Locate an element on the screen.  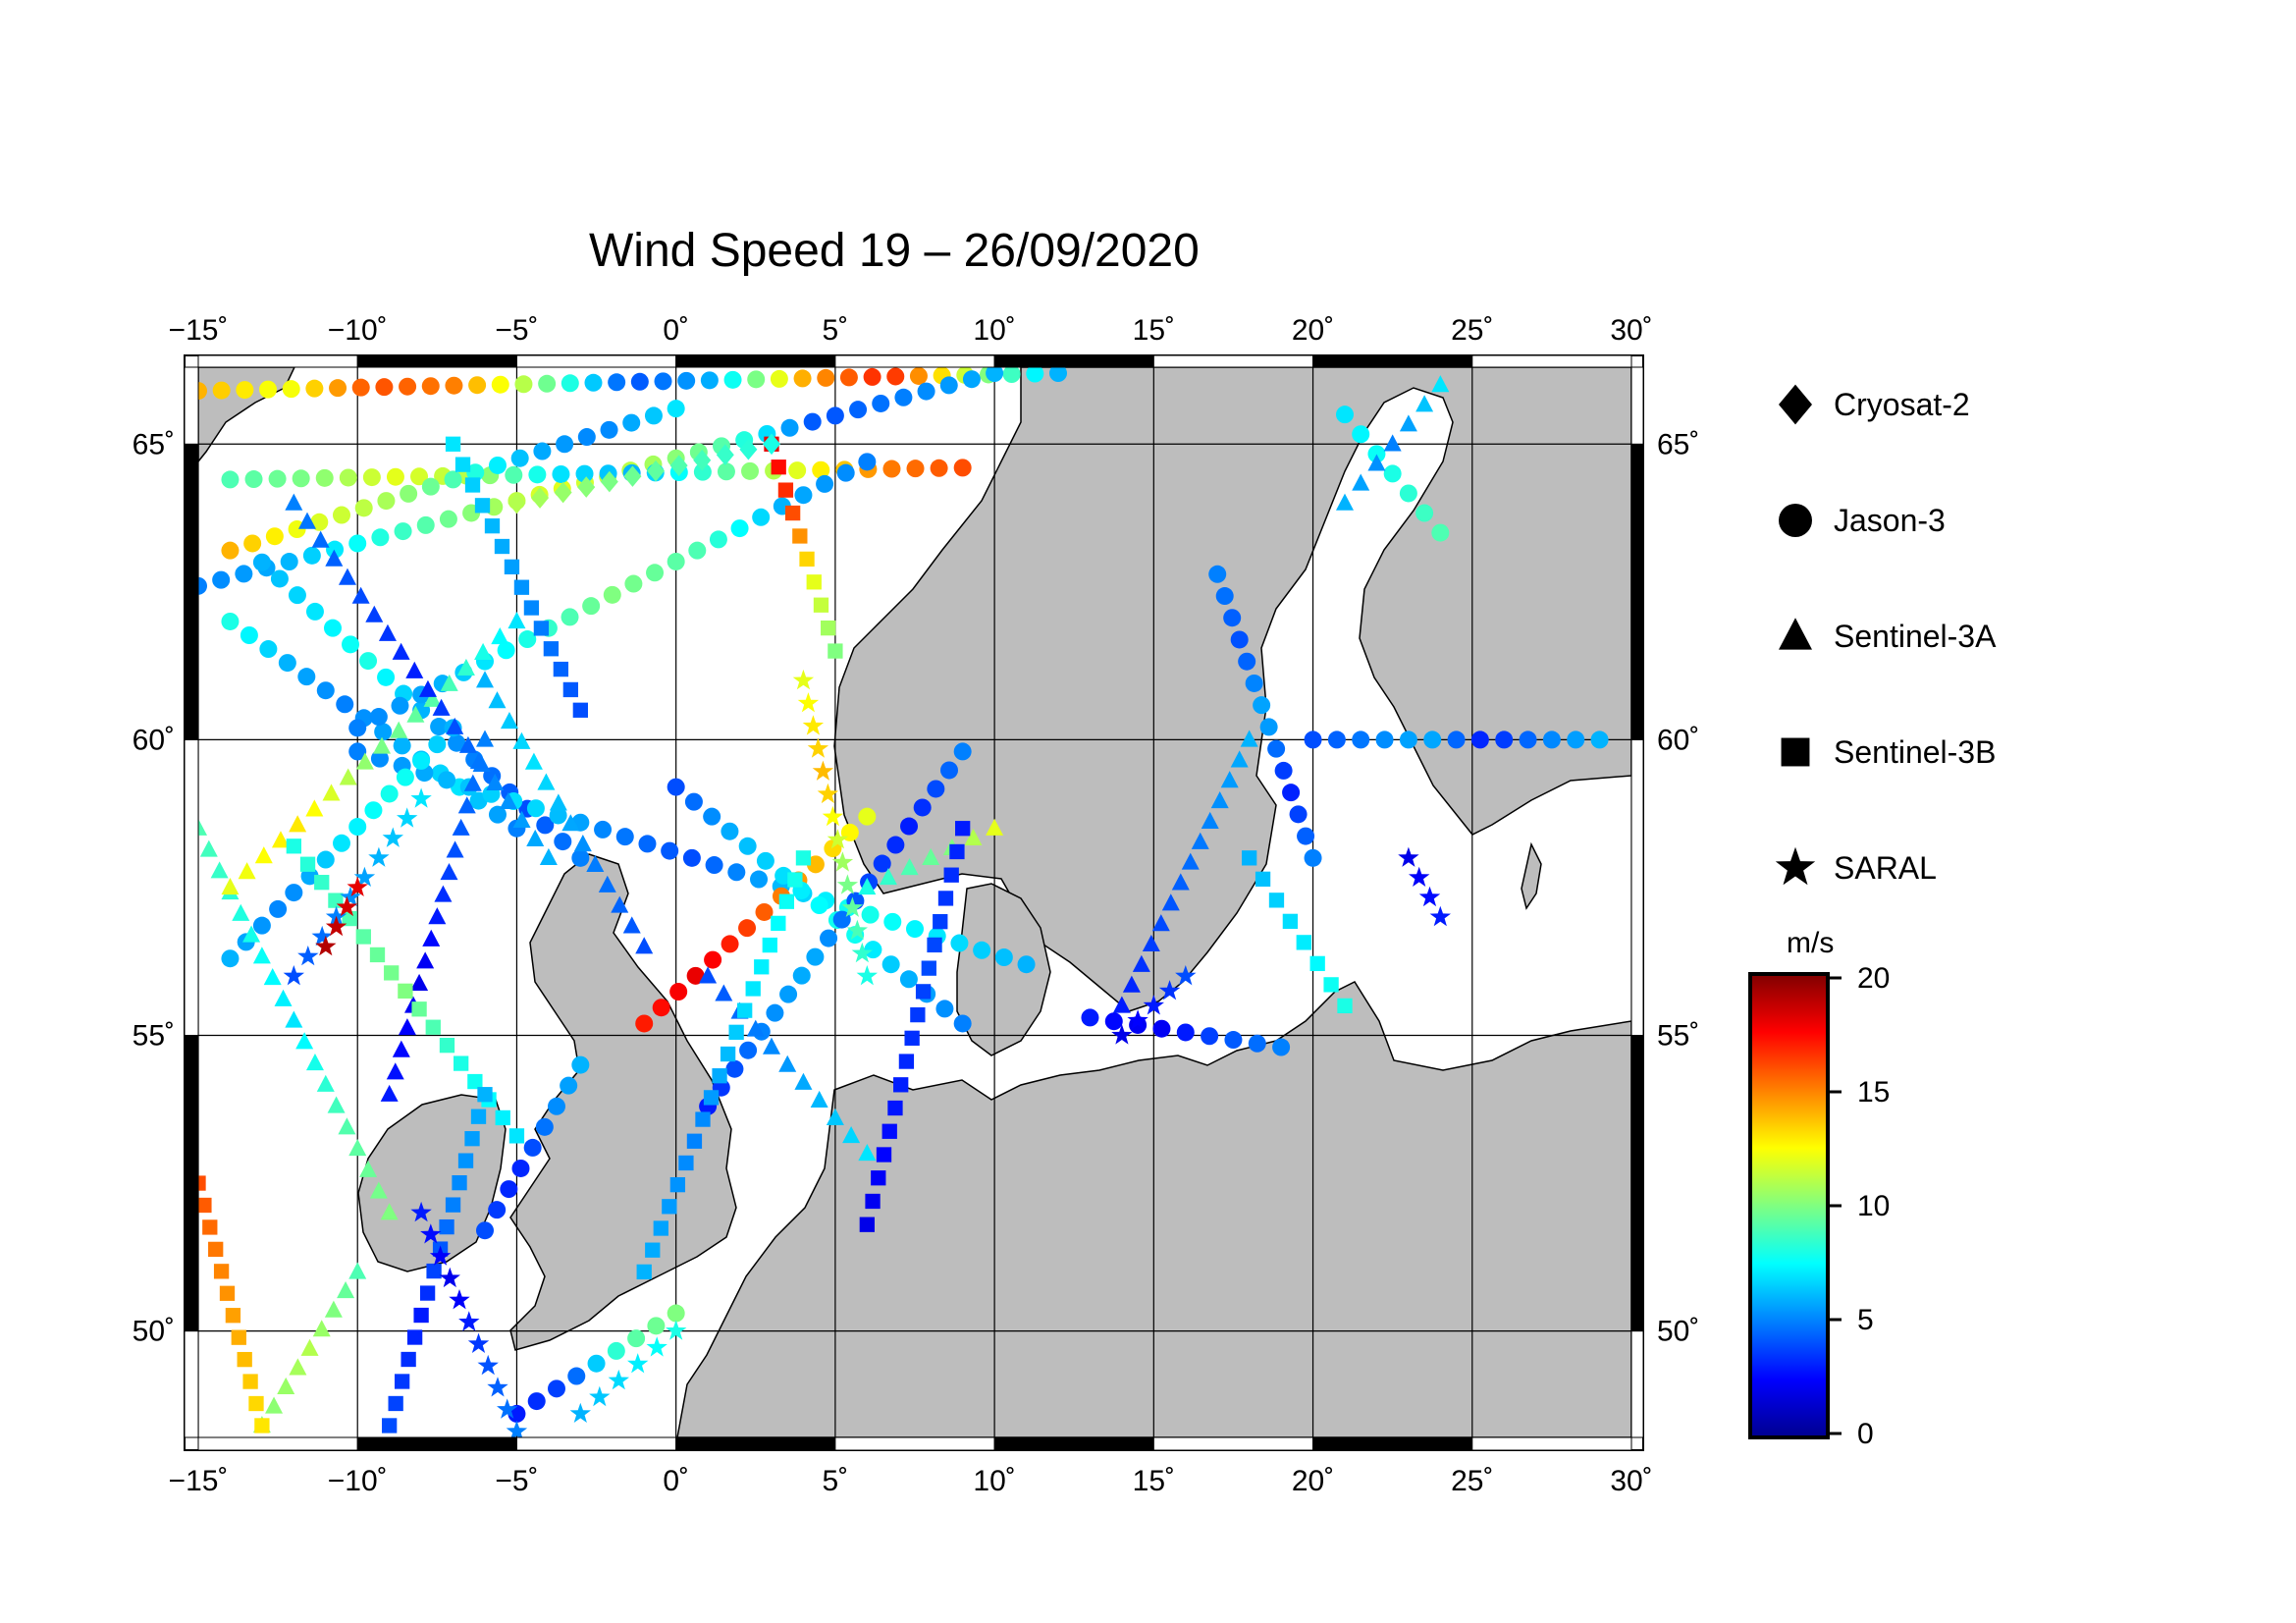
border-bar-left is located at coordinates (191, 887).